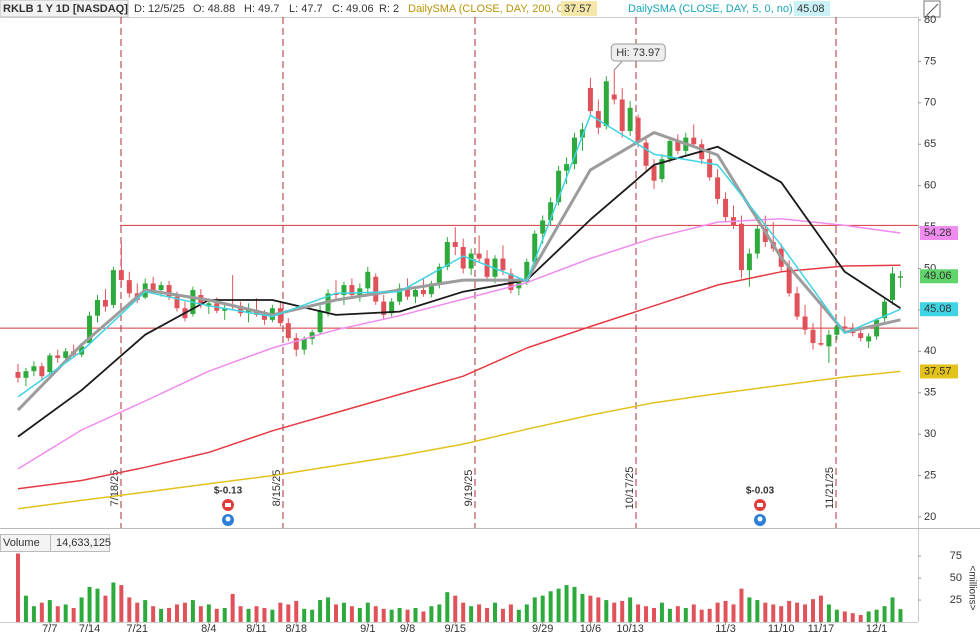 This screenshot has width=980, height=641. Describe the element at coordinates (930, 351) in the screenshot. I see `y-tick-label: 40` at that location.